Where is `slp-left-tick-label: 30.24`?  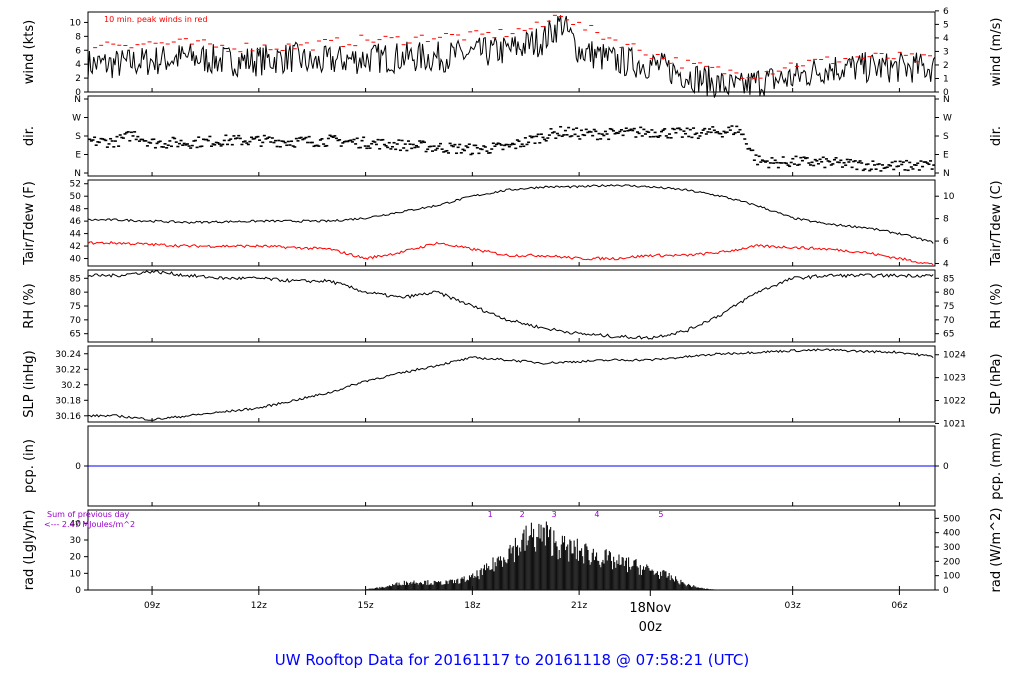
slp-left-tick-label: 30.24 is located at coordinates (68, 355).